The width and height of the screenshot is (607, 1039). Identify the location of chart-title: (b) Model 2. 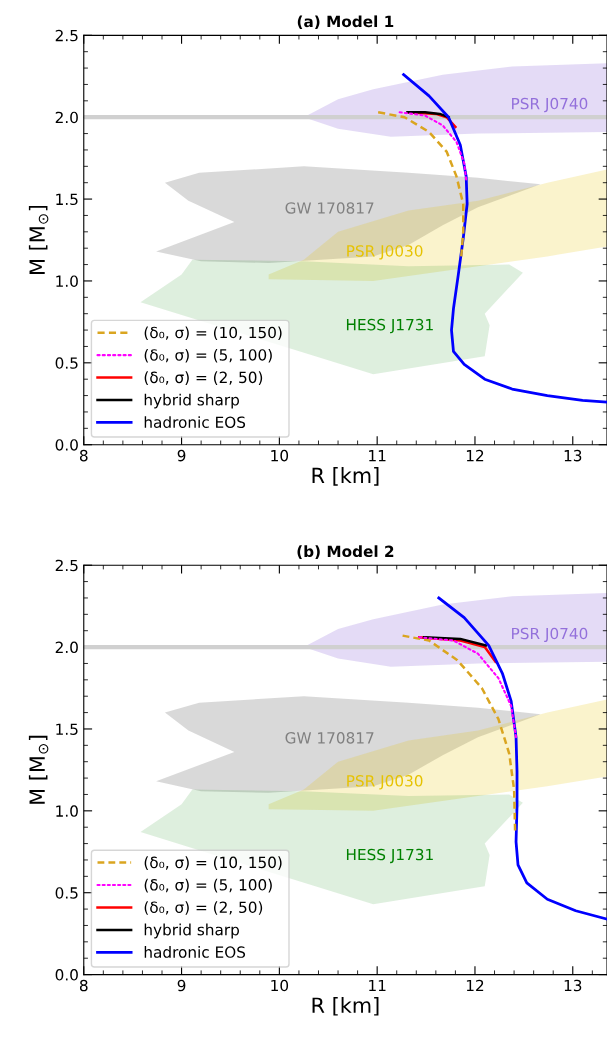
(345, 552).